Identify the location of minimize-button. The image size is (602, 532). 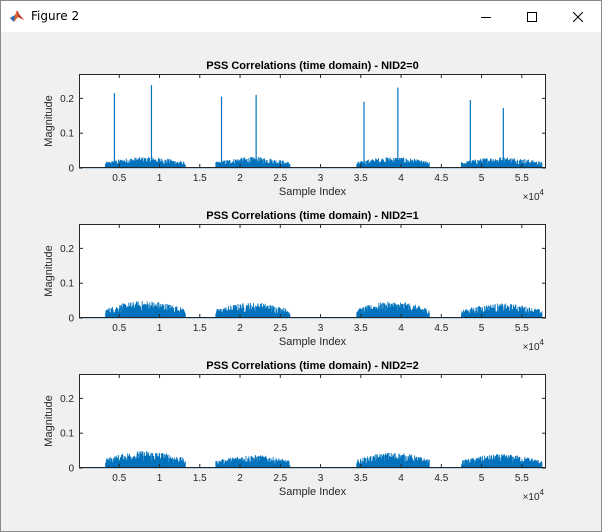
(486, 16).